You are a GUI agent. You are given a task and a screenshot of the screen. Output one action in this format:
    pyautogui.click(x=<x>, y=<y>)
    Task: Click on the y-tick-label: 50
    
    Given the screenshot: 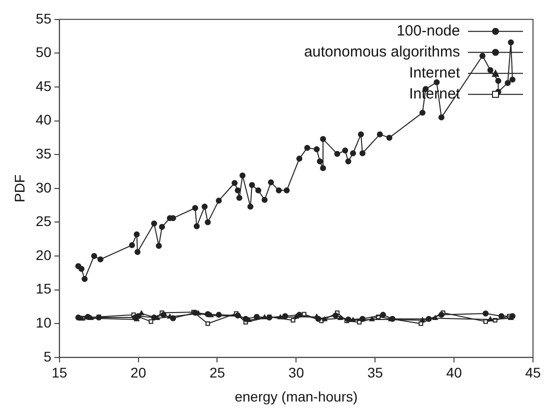 What is the action you would take?
    pyautogui.click(x=44, y=52)
    